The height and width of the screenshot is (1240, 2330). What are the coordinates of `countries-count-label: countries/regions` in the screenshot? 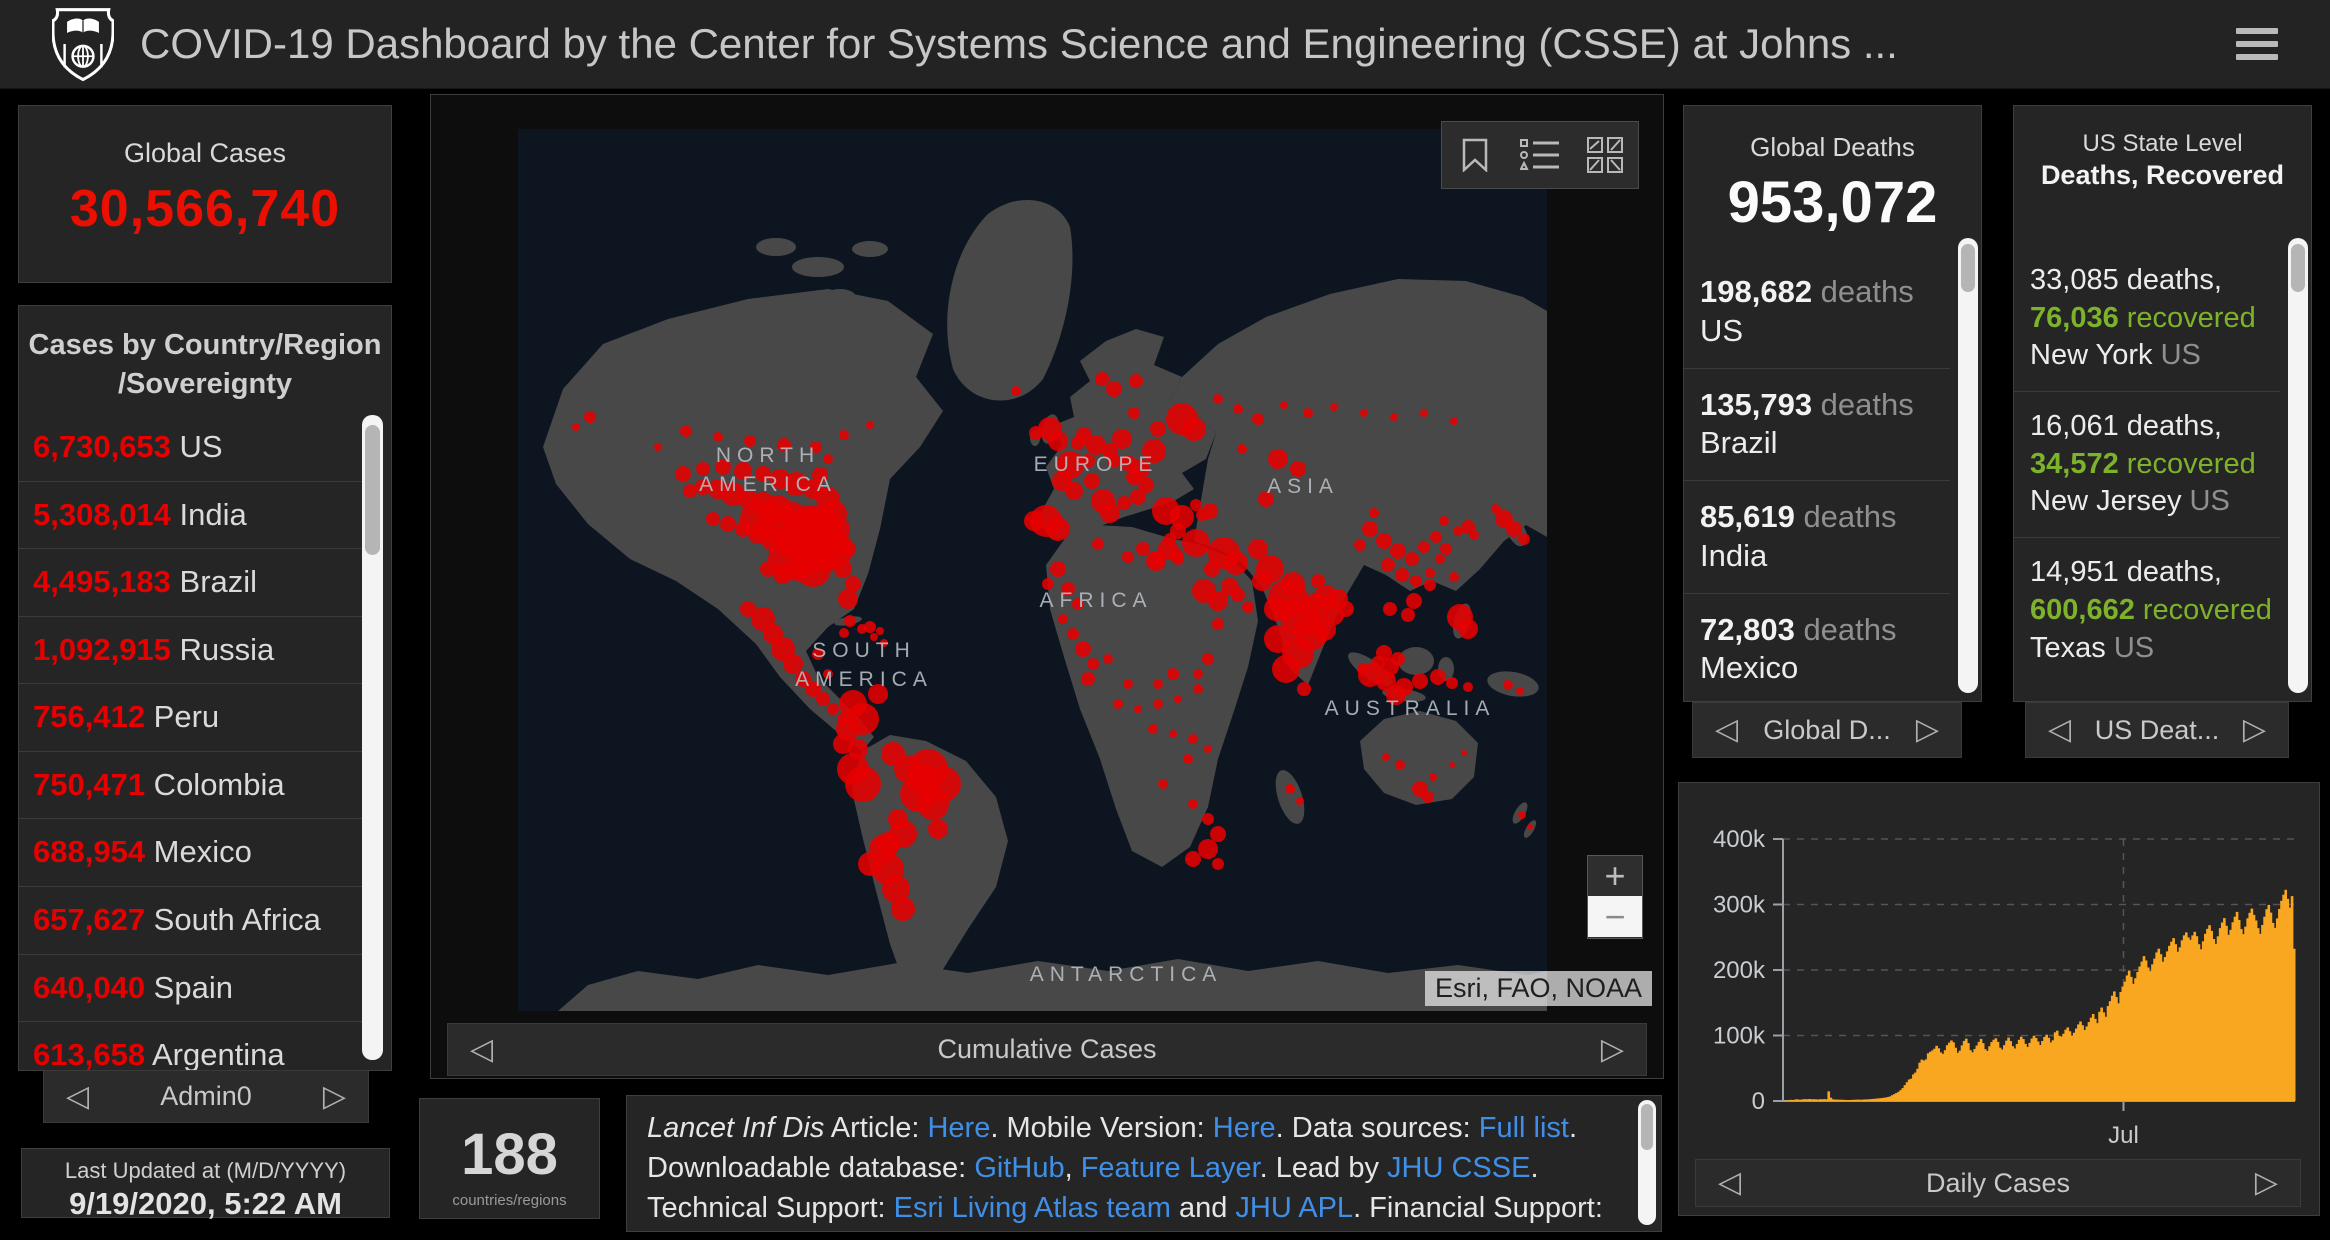 It's located at (509, 1200).